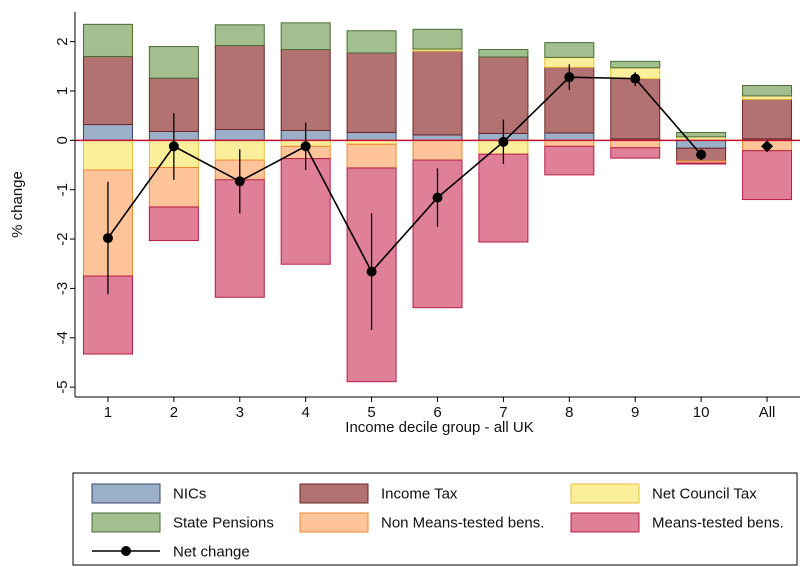 The height and width of the screenshot is (567, 803). What do you see at coordinates (62, 41) in the screenshot?
I see `y-tick-label: 2` at bounding box center [62, 41].